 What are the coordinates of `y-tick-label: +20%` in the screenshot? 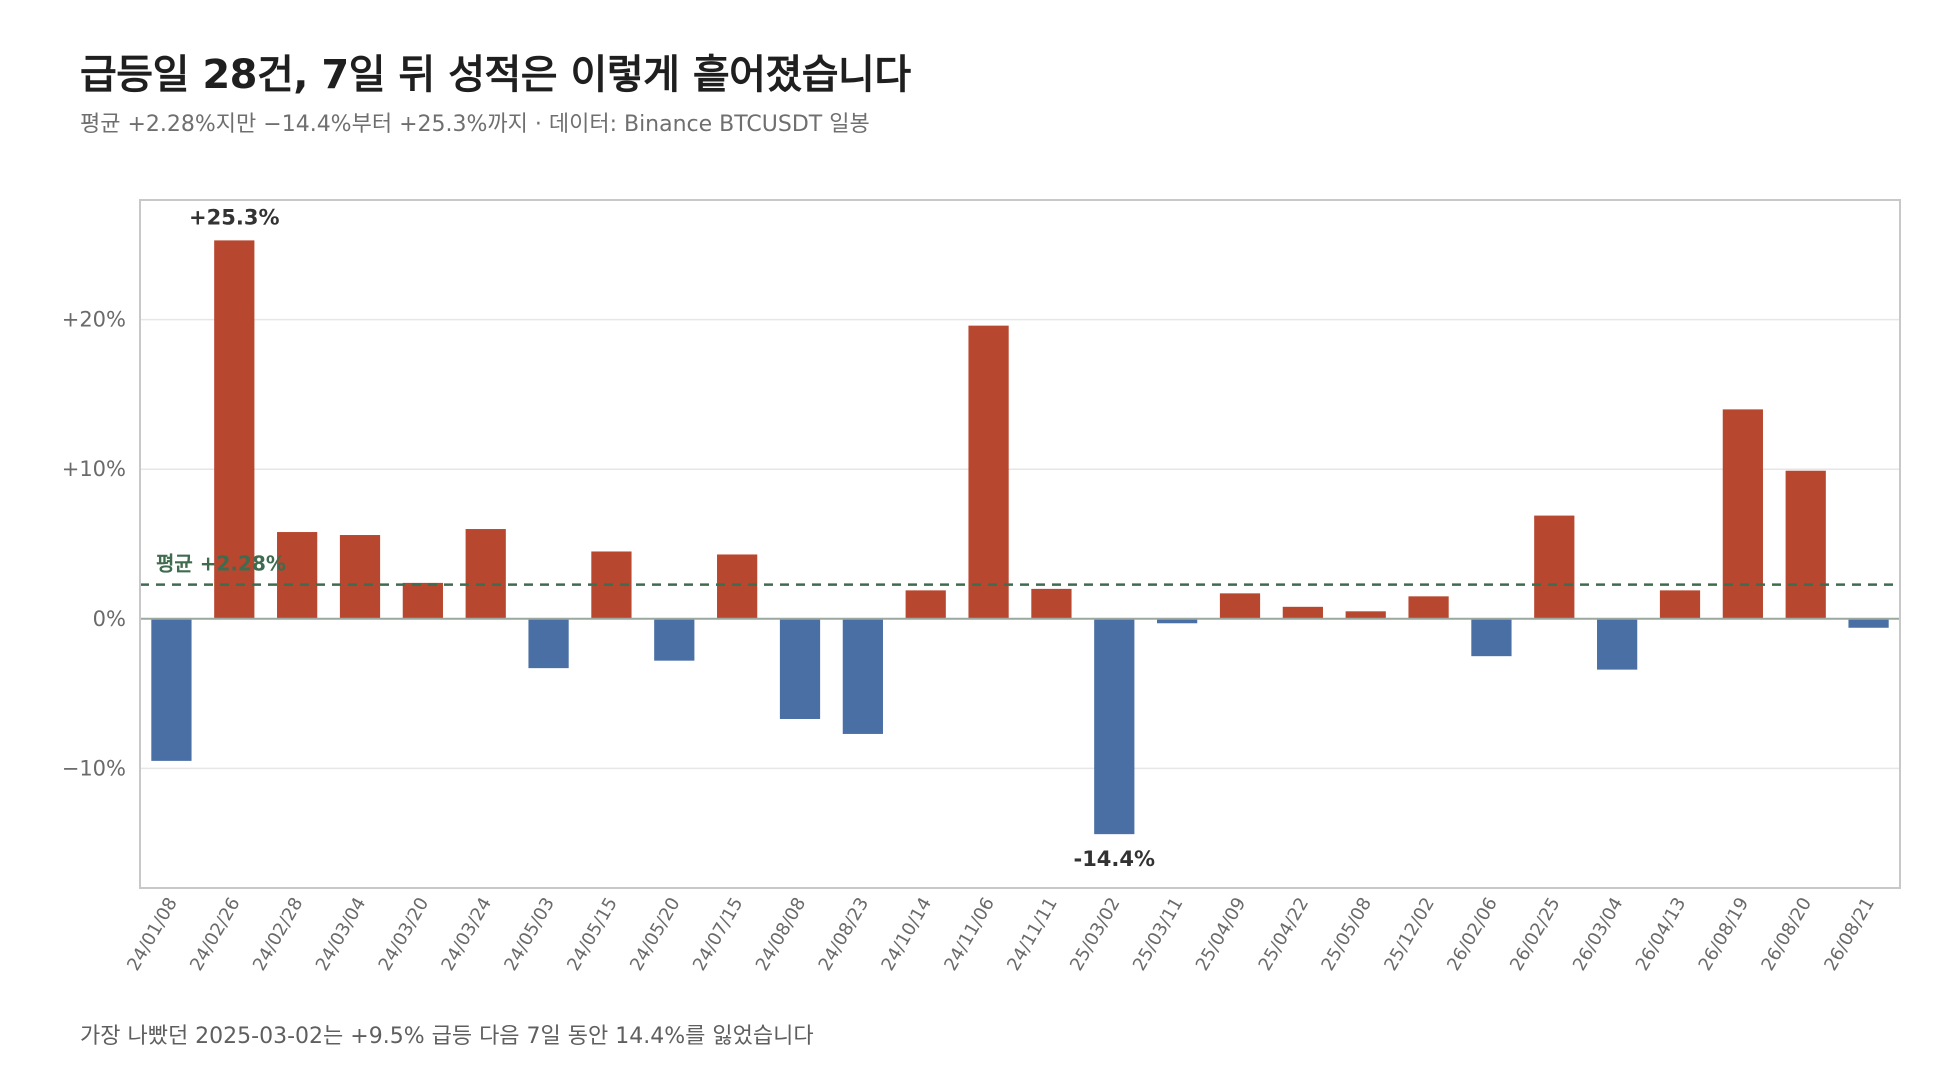 It's located at (94, 320).